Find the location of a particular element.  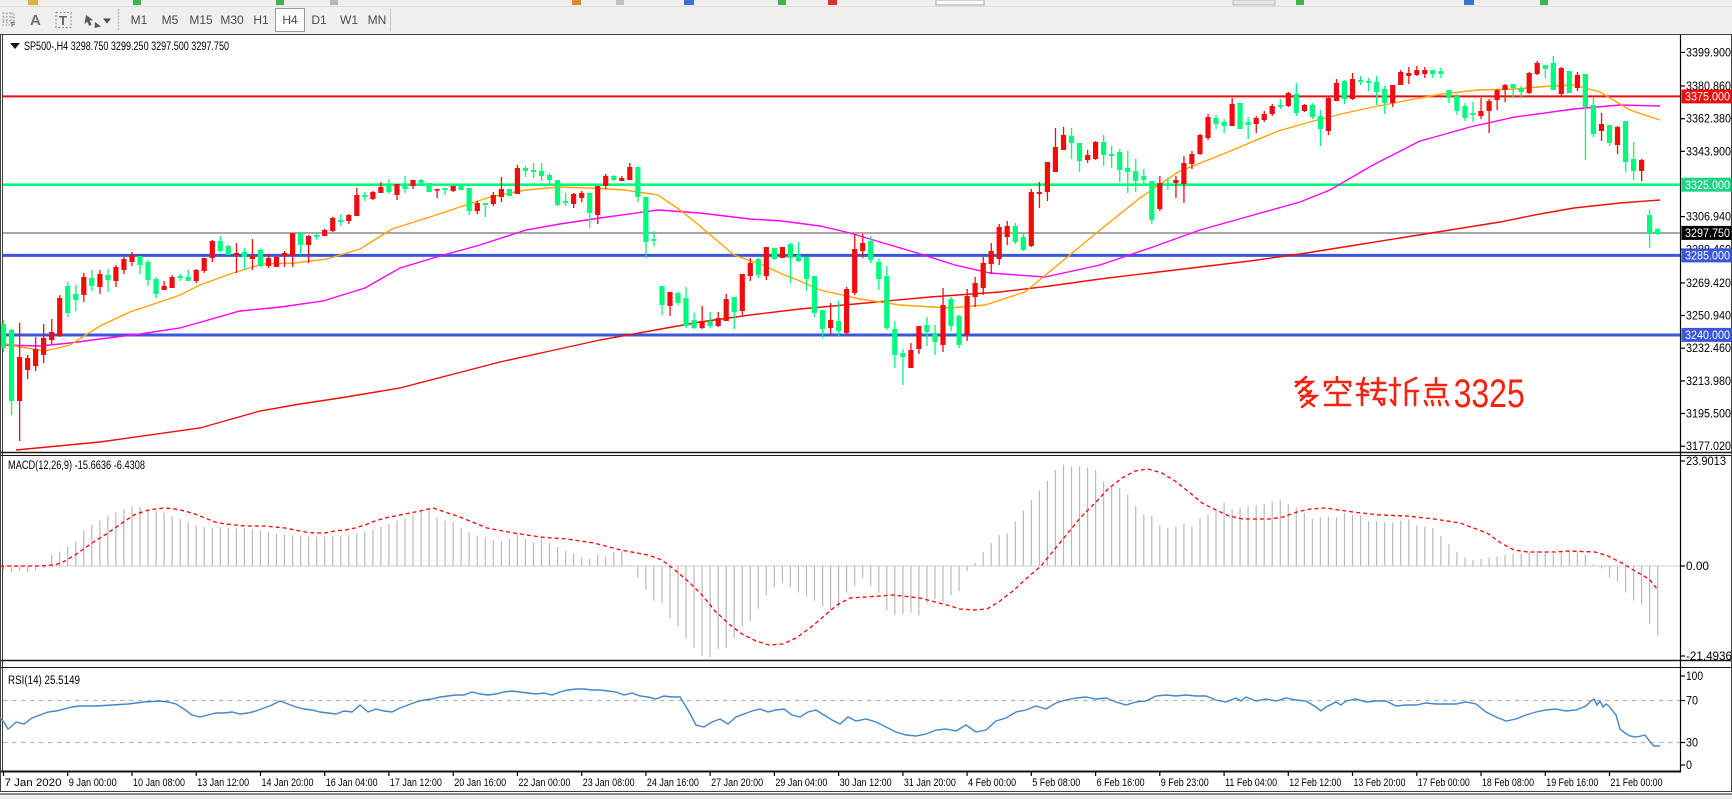

svg-text: 3240.000 is located at coordinates (1707, 336).